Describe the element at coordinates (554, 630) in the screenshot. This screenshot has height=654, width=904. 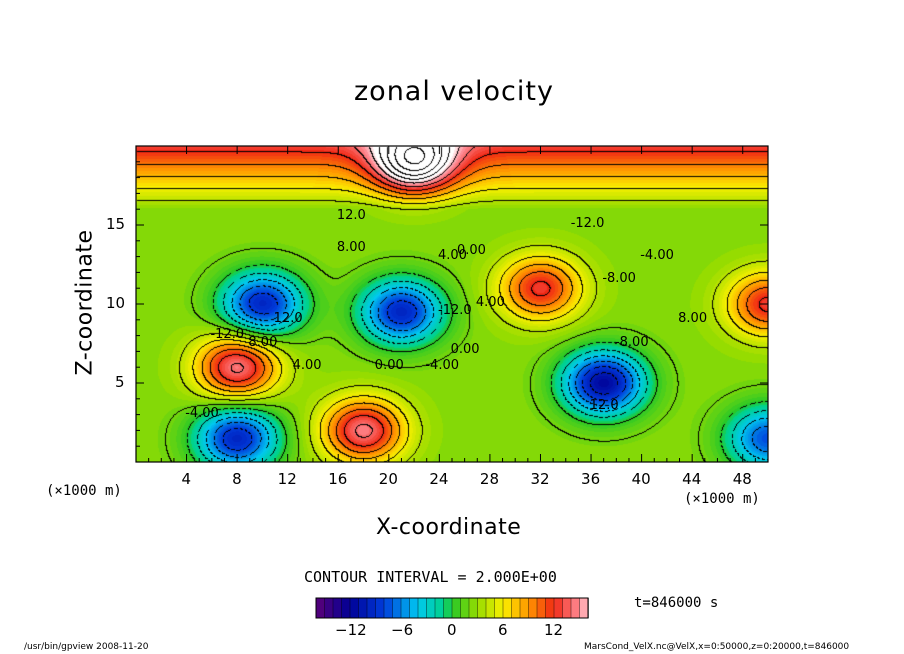
I see `colorbar-tick-label: 12` at that location.